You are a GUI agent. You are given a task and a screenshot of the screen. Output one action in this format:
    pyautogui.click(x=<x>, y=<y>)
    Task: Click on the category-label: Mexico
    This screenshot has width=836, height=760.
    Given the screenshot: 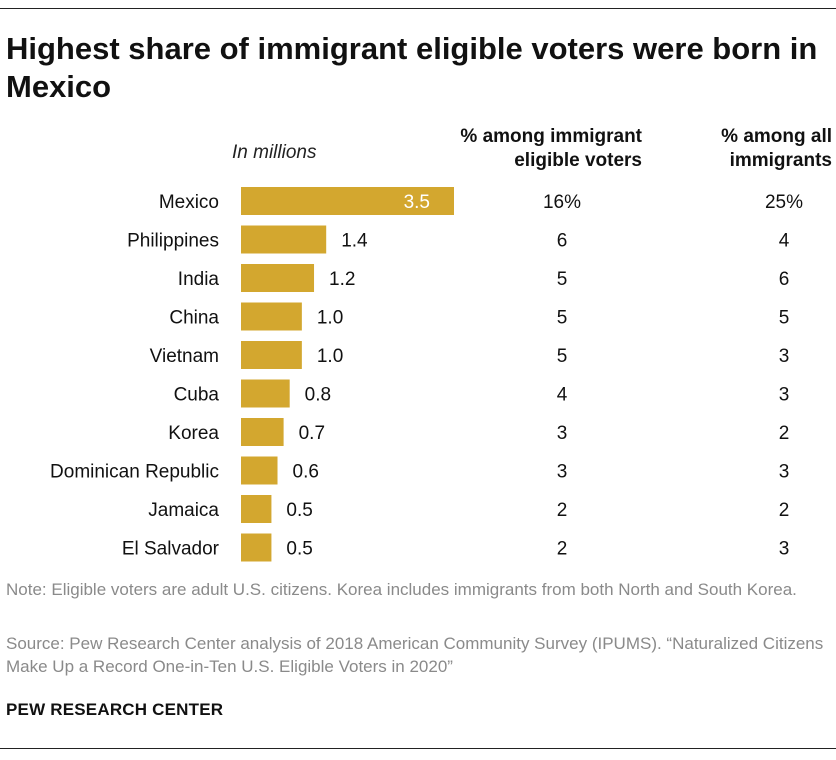 What is the action you would take?
    pyautogui.click(x=189, y=202)
    